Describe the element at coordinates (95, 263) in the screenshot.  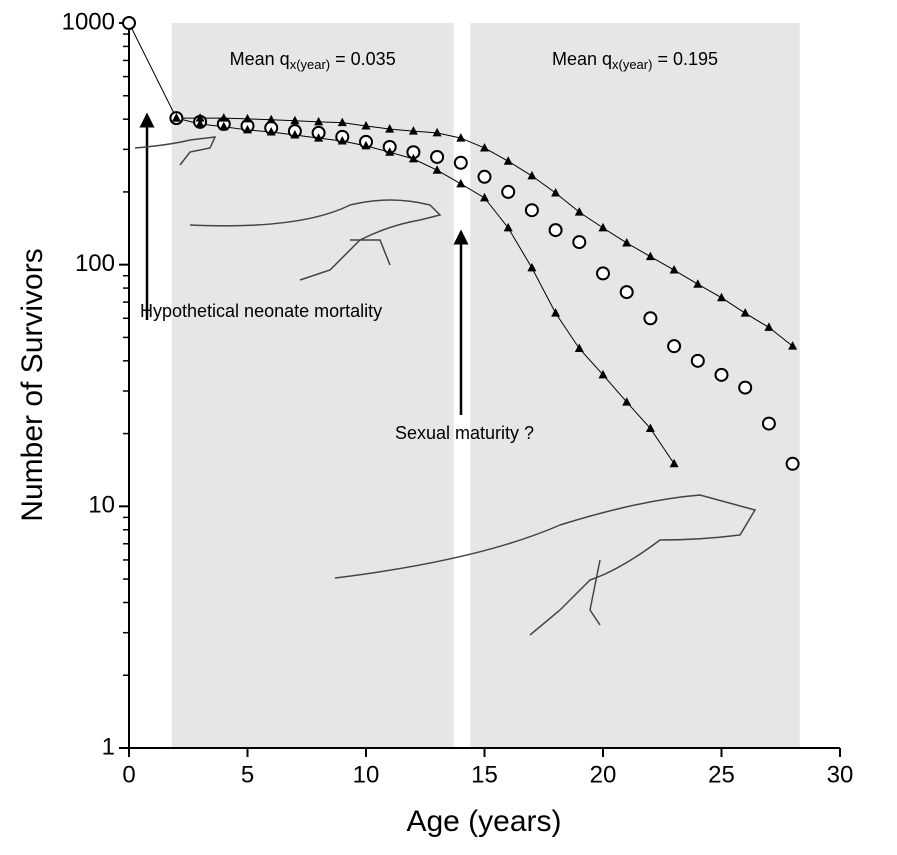
I see `y-tick-label: 100` at that location.